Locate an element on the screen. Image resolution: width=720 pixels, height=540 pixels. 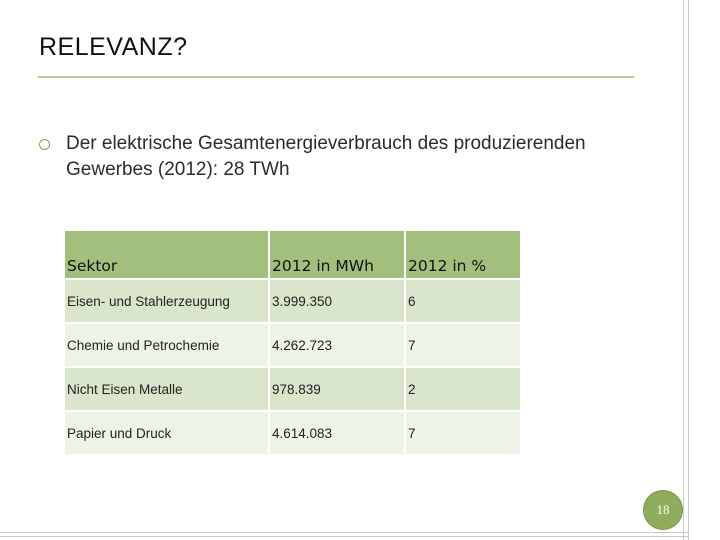
title-underline is located at coordinates (336, 77).